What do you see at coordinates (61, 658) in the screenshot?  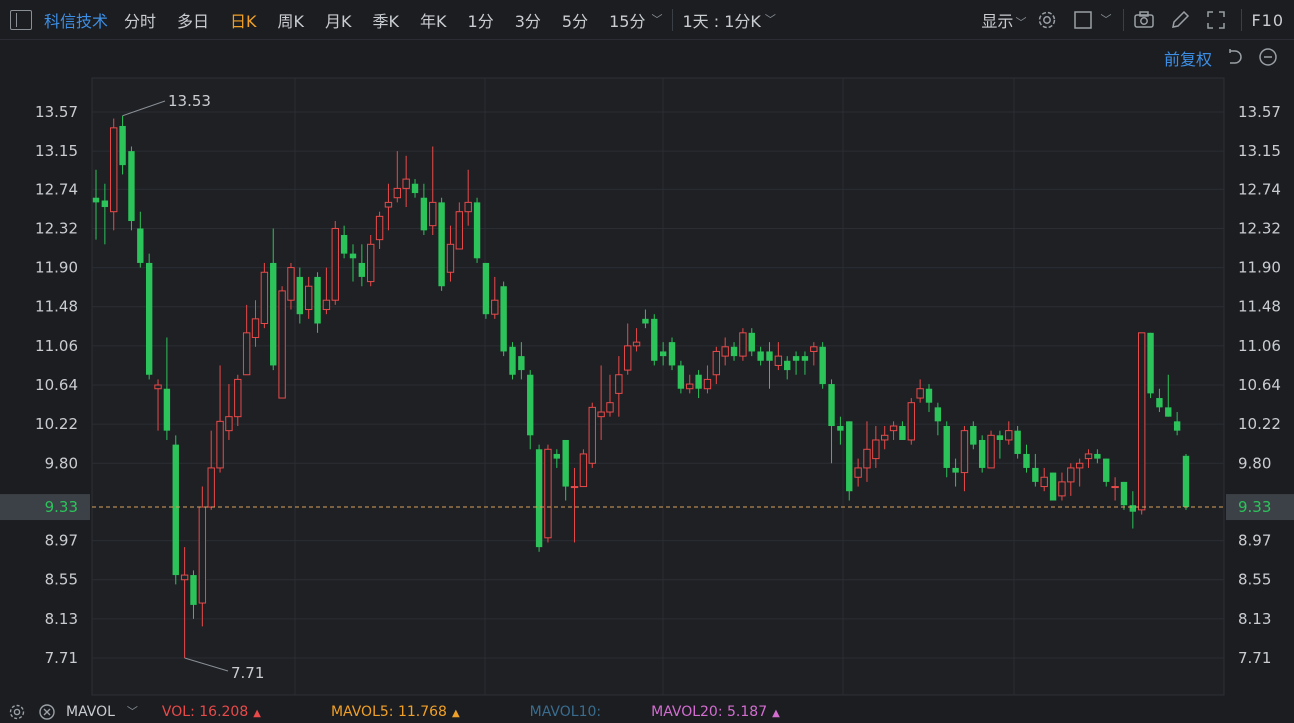 I see `price-tick-label: 7.71` at bounding box center [61, 658].